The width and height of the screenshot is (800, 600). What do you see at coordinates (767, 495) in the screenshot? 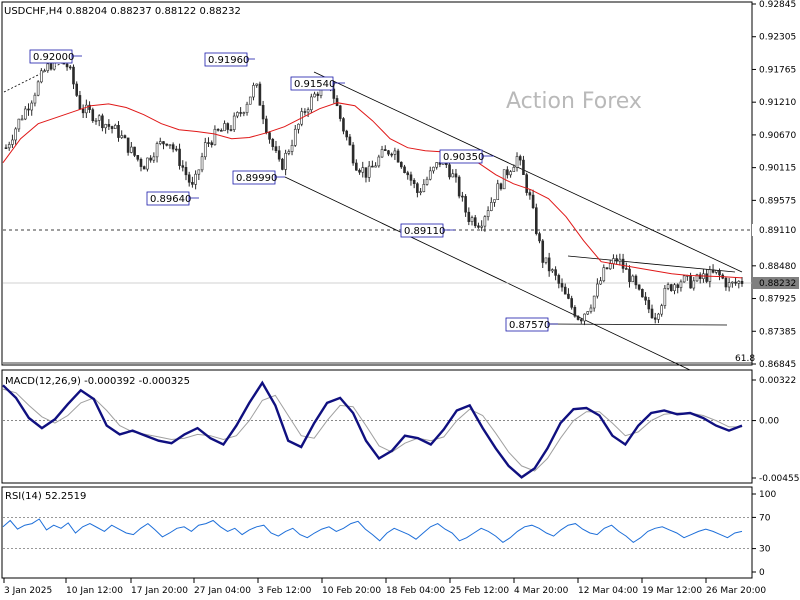
I see `rsi-y-tick-label: 100` at bounding box center [767, 495].